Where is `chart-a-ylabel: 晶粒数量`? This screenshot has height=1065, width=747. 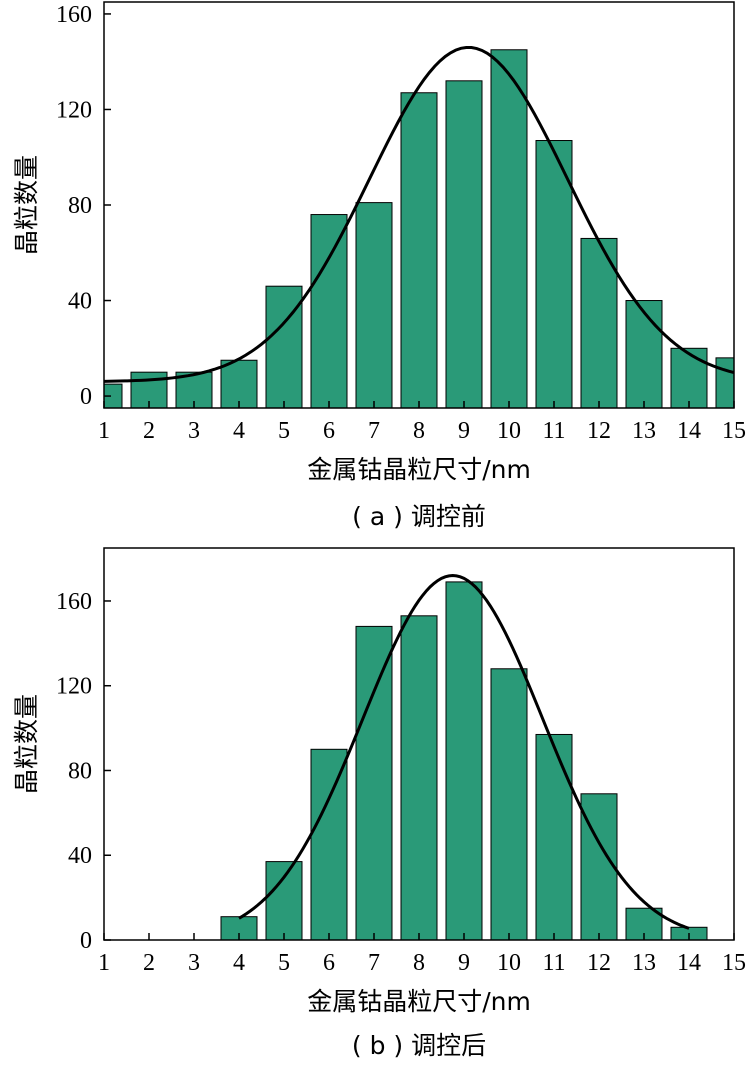 chart-a-ylabel: 晶粒数量 is located at coordinates (26, 205).